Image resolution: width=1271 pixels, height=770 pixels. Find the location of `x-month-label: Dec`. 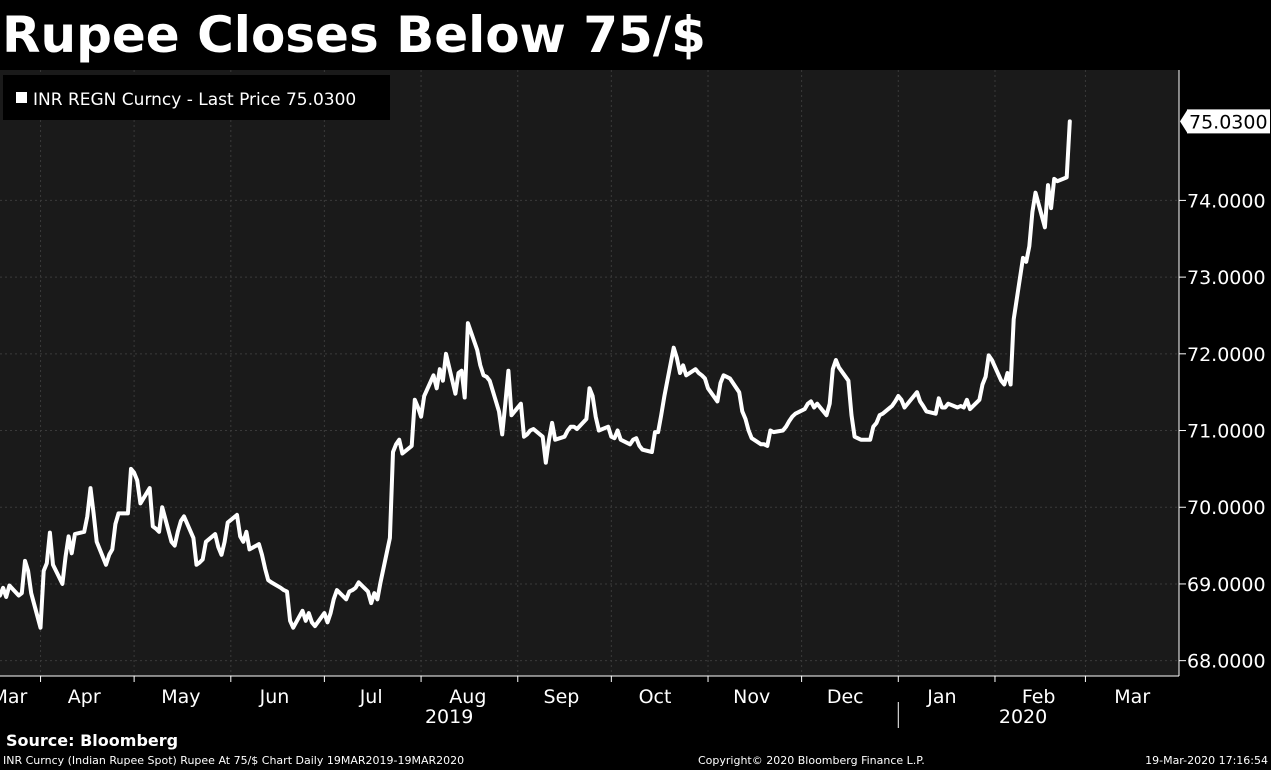

x-month-label: Dec is located at coordinates (845, 697).